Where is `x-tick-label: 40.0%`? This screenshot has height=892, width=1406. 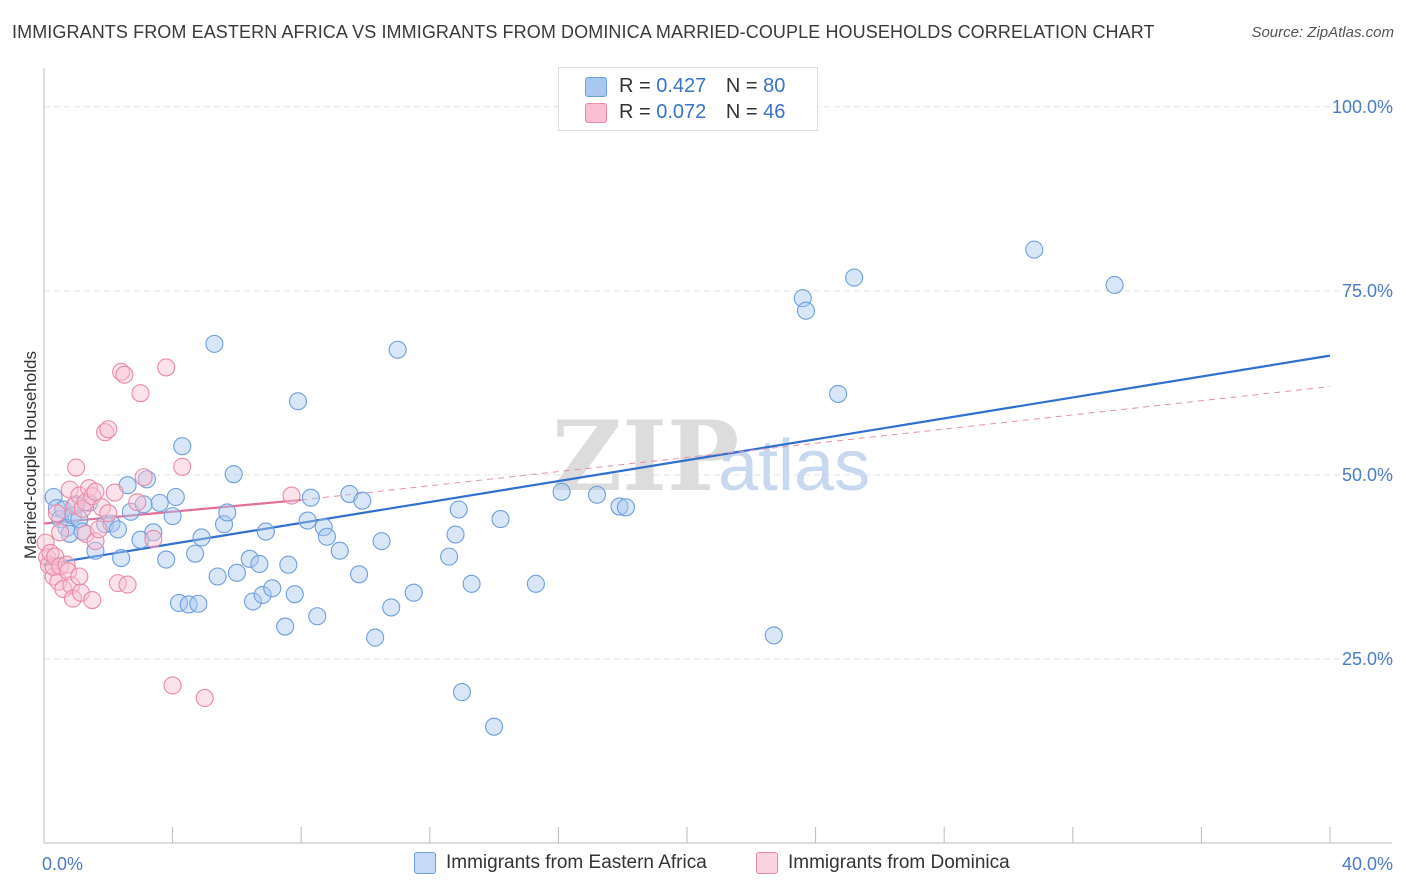 x-tick-label: 40.0% is located at coordinates (1367, 864).